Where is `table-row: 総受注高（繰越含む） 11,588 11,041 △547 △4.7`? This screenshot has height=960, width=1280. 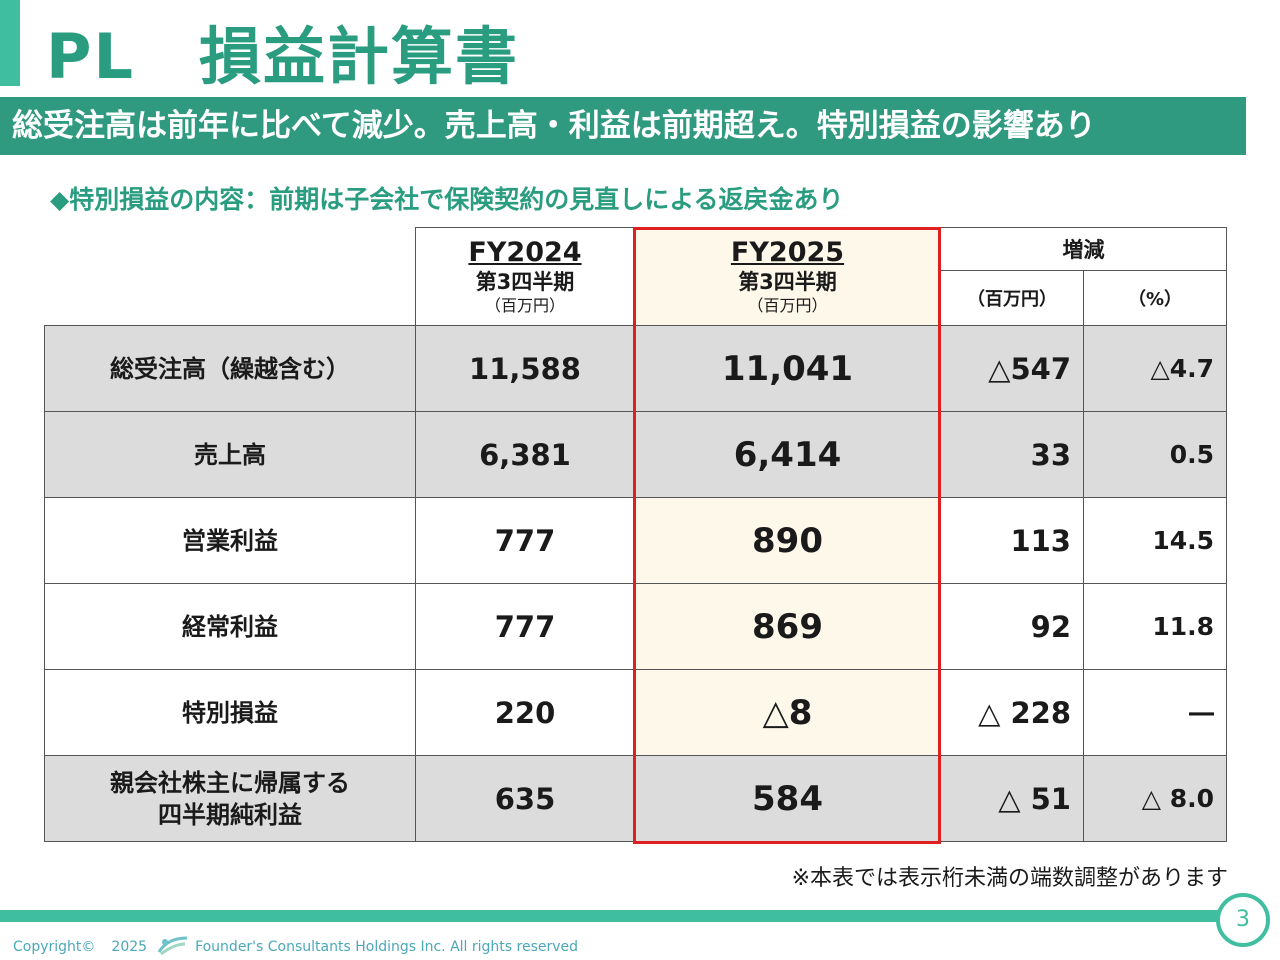
table-row: 総受注高（繰越含む） 11,588 11,041 △547 △4.7 is located at coordinates (635, 368).